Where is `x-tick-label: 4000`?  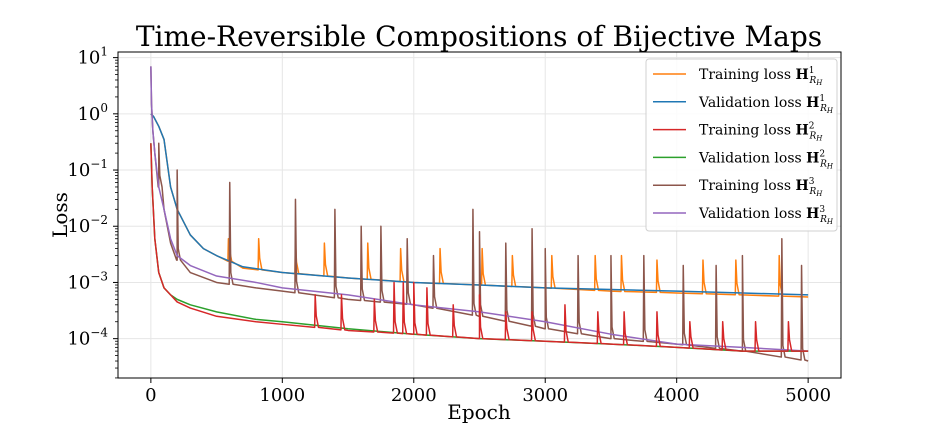
x-tick-label: 4000 is located at coordinates (677, 395).